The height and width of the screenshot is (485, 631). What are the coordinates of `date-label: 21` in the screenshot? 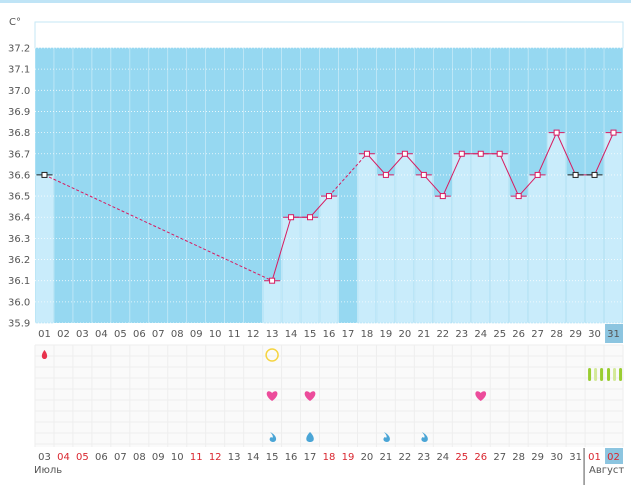 It's located at (386, 457).